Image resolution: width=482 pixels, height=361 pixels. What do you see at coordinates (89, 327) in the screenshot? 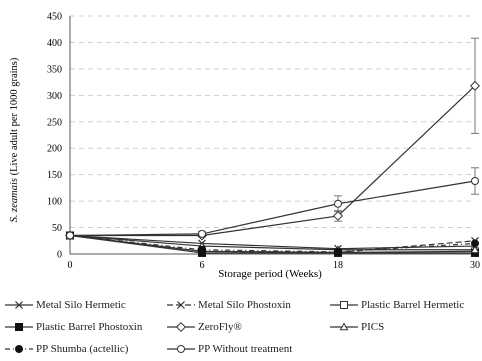
I see `legend-label: Plastic Barrel Phostoxin` at bounding box center [89, 327].